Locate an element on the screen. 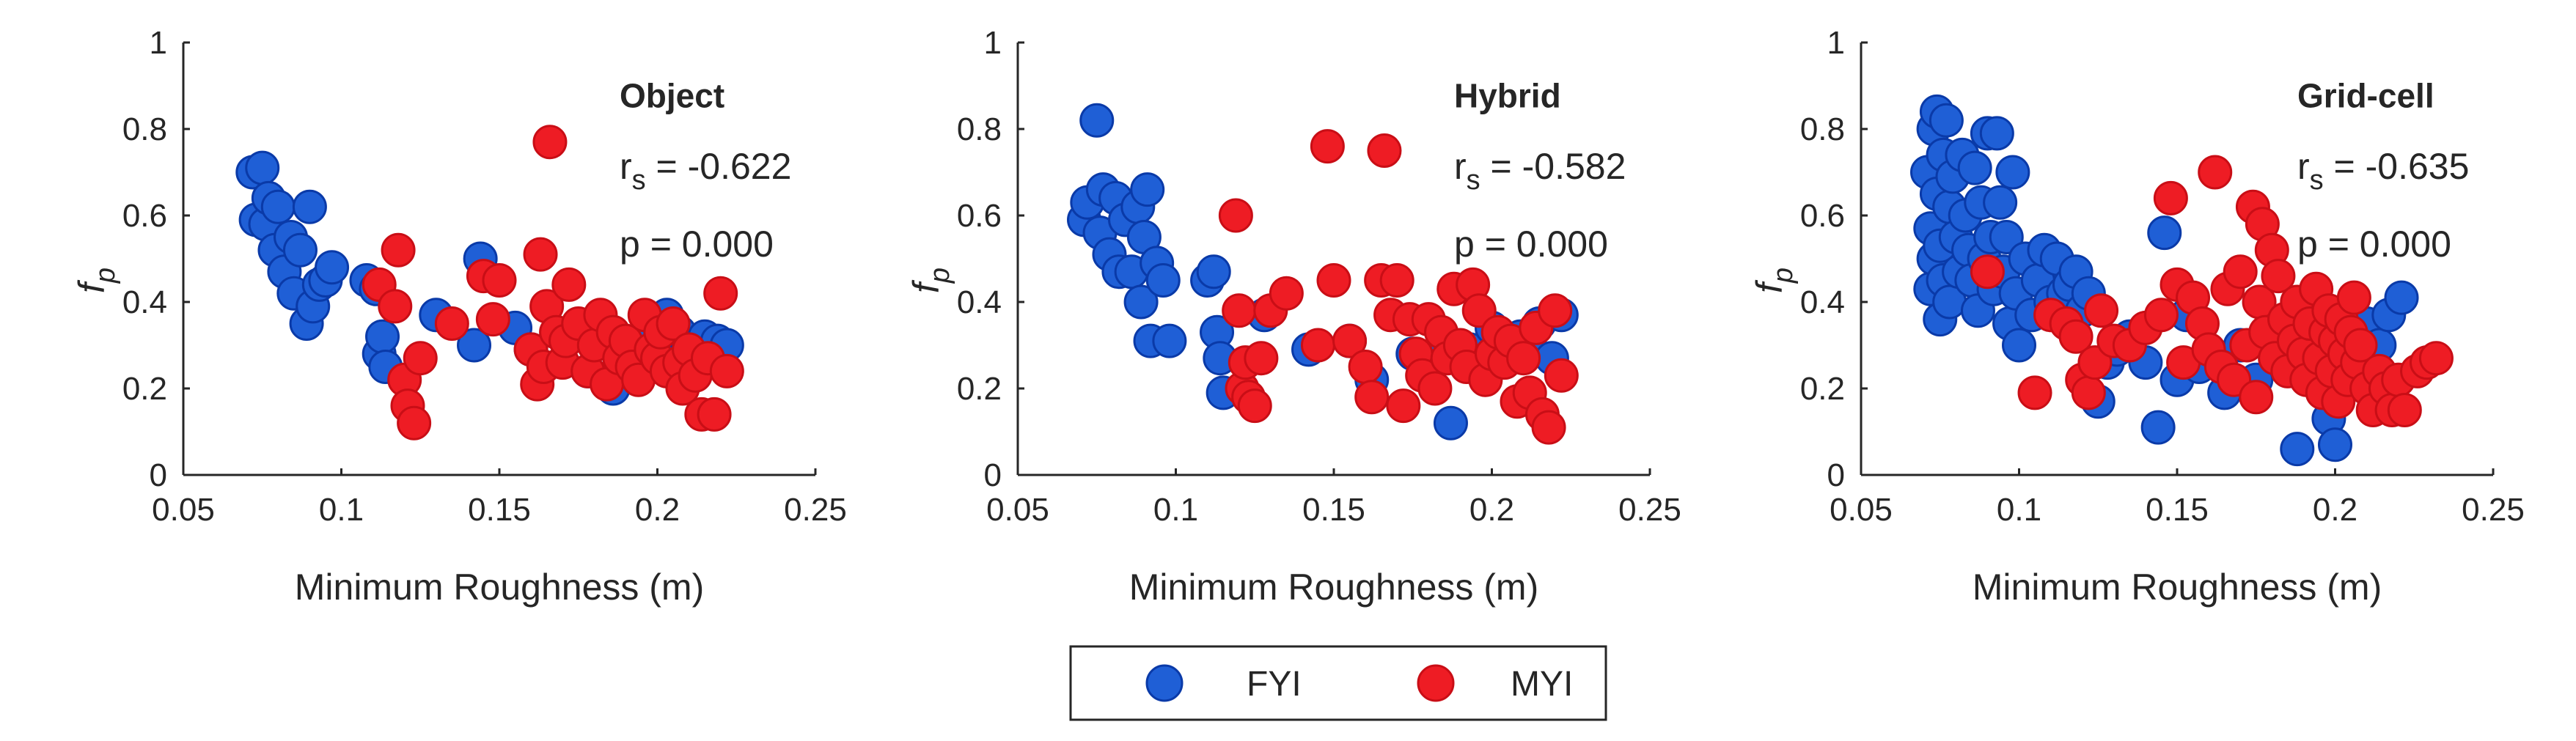  legend: FYI MYI is located at coordinates (1338, 683).